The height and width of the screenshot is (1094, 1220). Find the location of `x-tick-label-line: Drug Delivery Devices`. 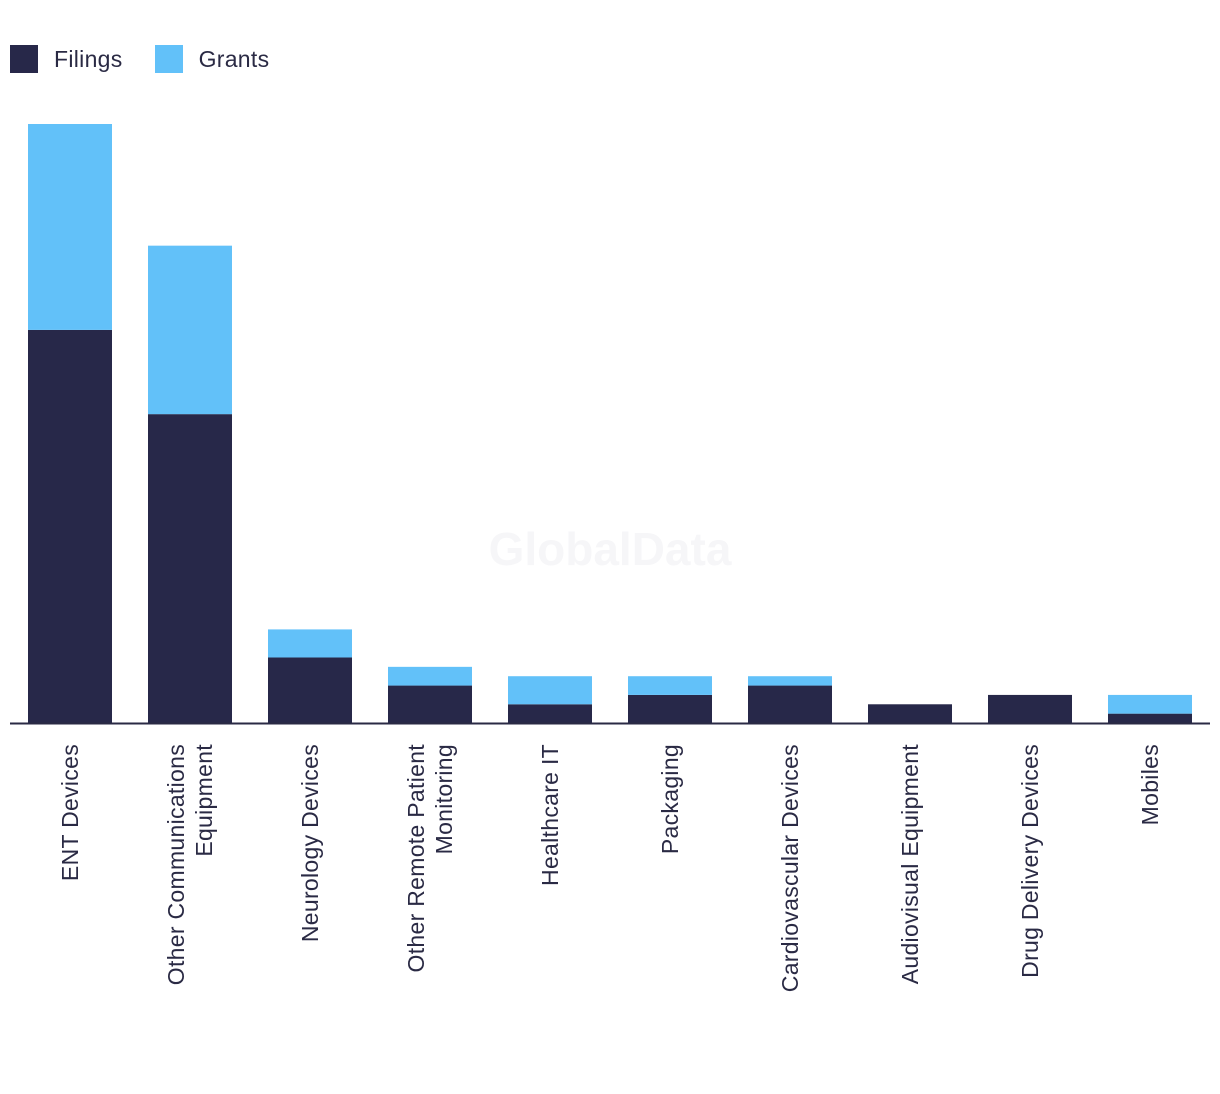

x-tick-label-line: Drug Delivery Devices is located at coordinates (1030, 861).